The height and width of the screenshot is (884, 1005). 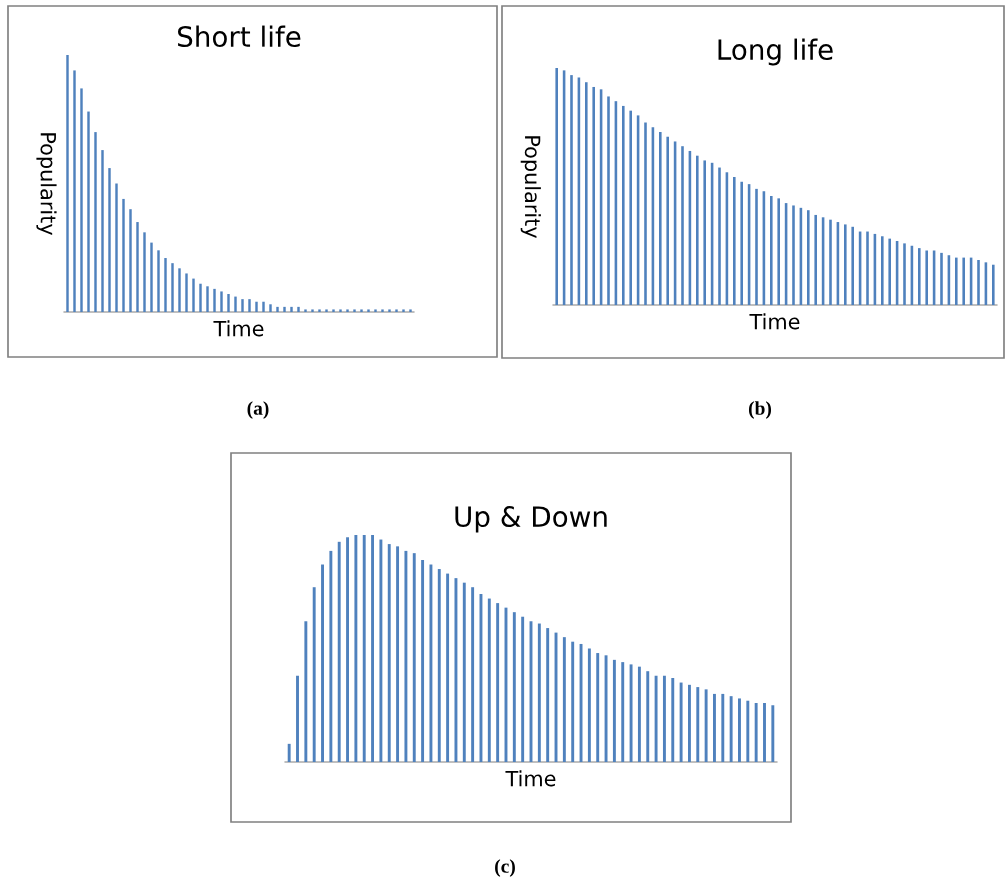 I want to click on text: (c), so click(x=505, y=868).